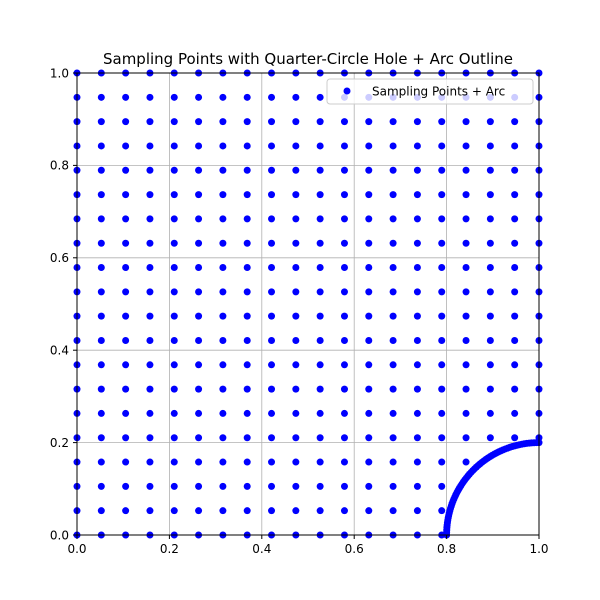 This screenshot has width=600, height=600. Describe the element at coordinates (76, 549) in the screenshot. I see `x-tick-label: 0.0` at that location.